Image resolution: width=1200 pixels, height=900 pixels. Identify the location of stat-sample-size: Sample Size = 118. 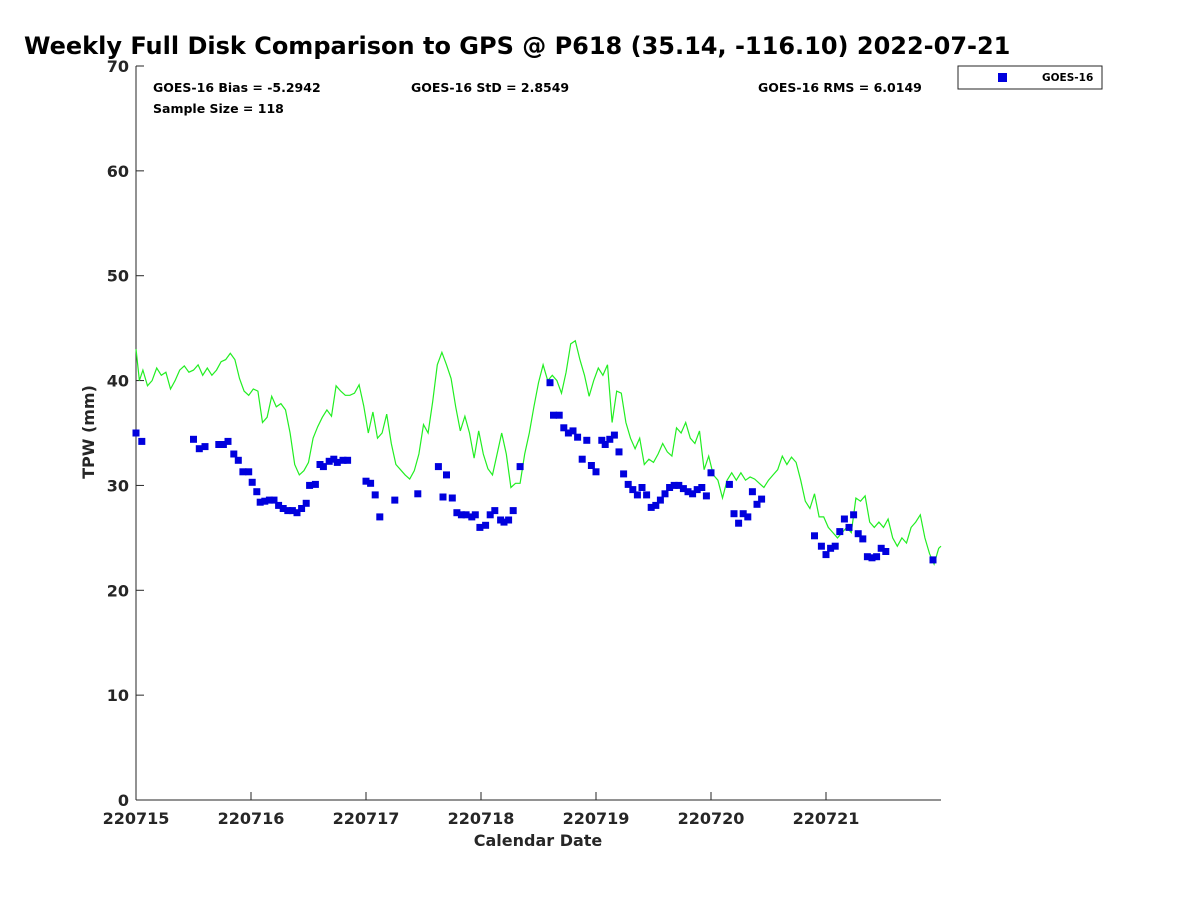
(218, 108).